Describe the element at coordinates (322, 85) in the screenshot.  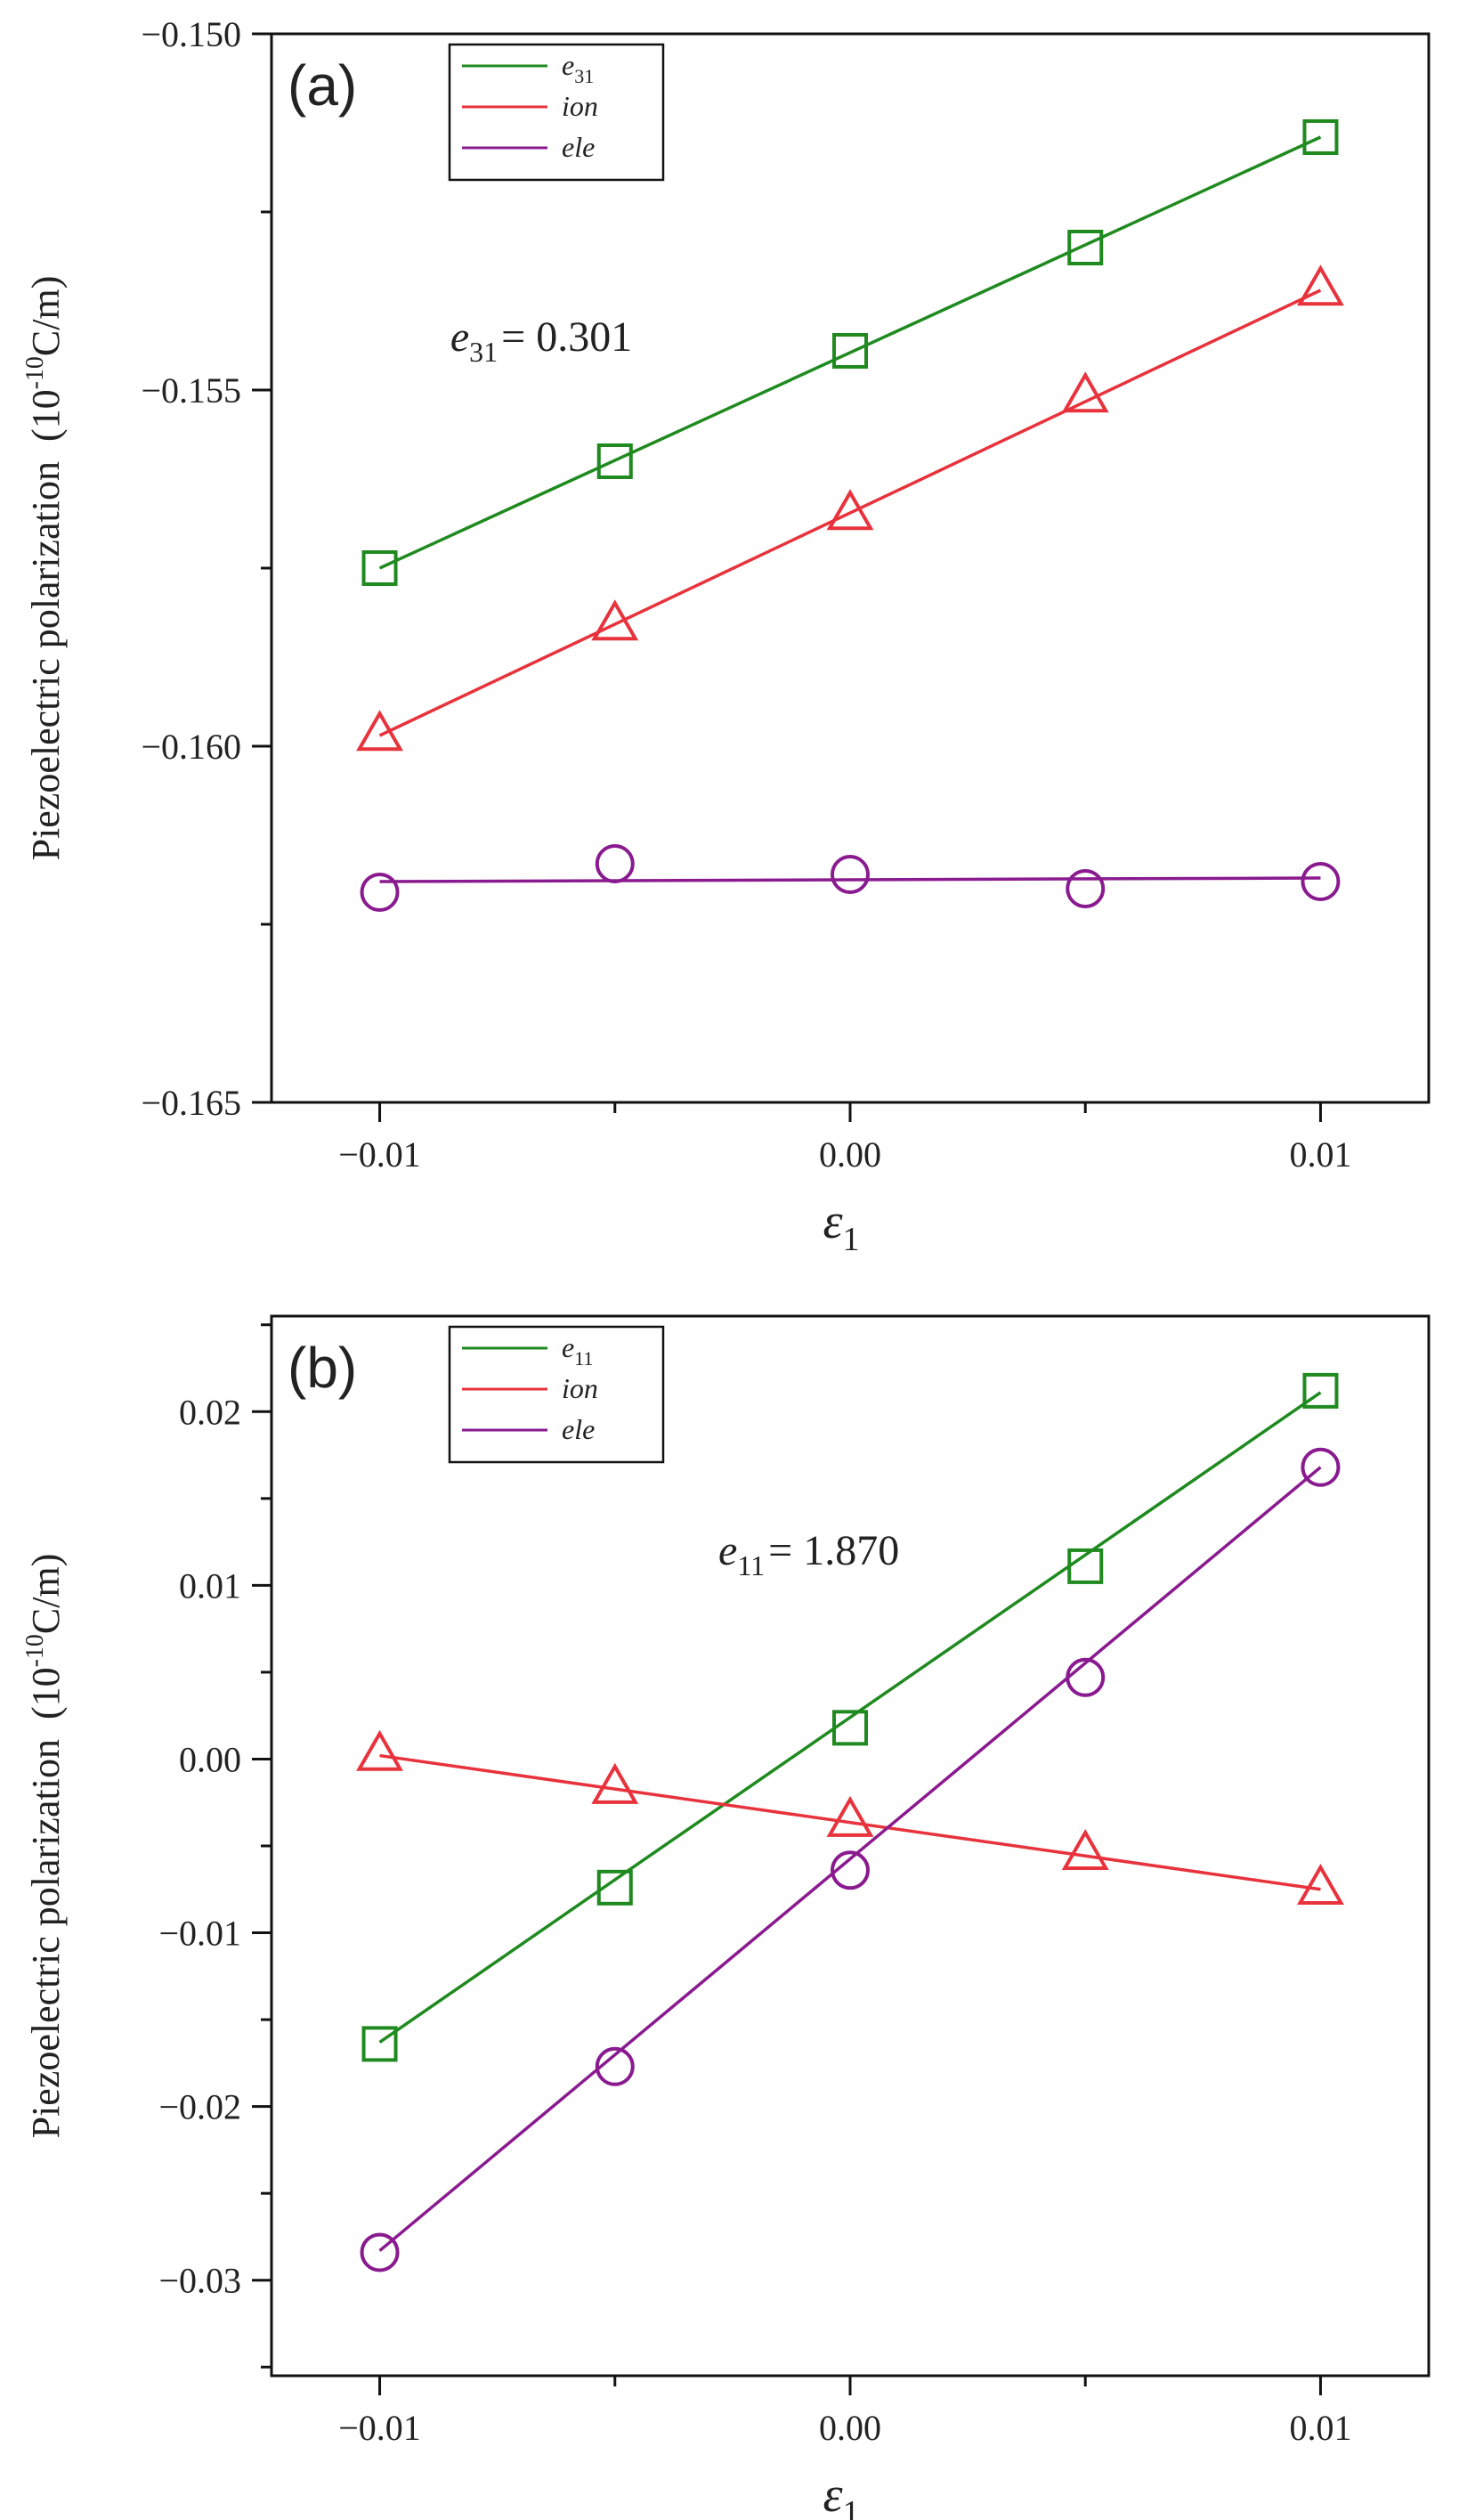
I see `panel-label: (a)` at that location.